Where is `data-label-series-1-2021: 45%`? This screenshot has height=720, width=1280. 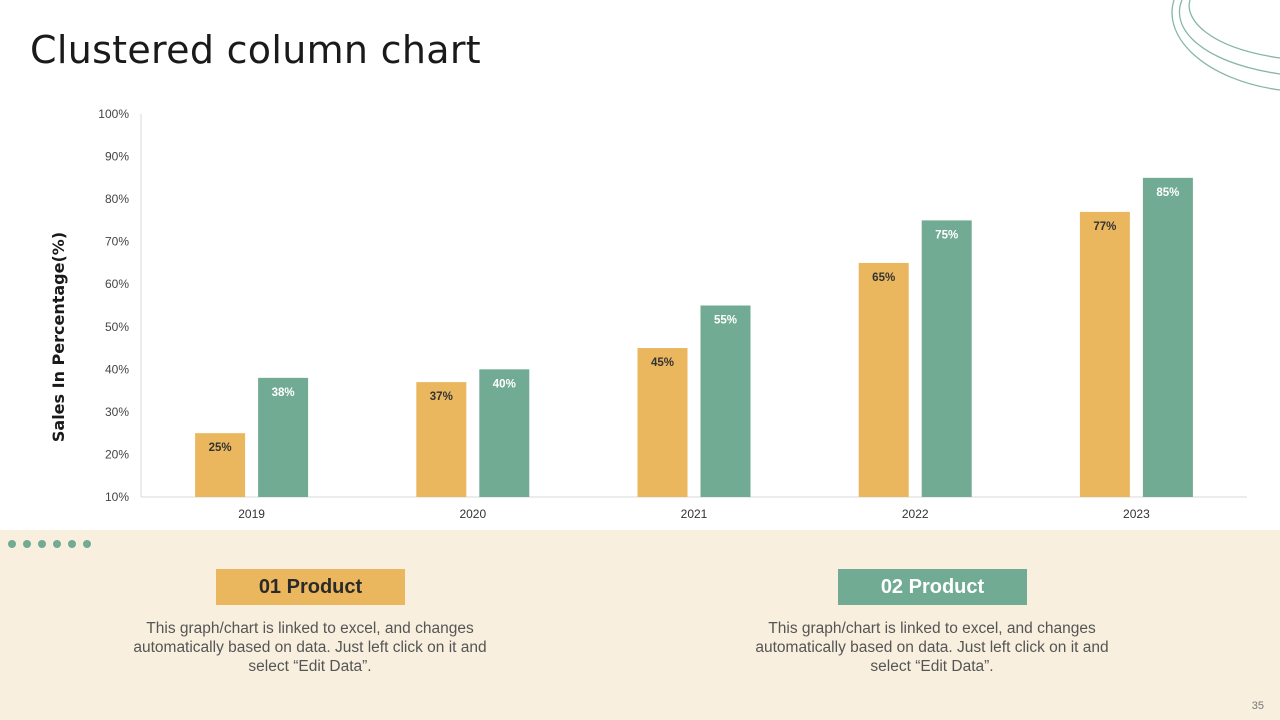
data-label-series-1-2021: 45% is located at coordinates (662, 363).